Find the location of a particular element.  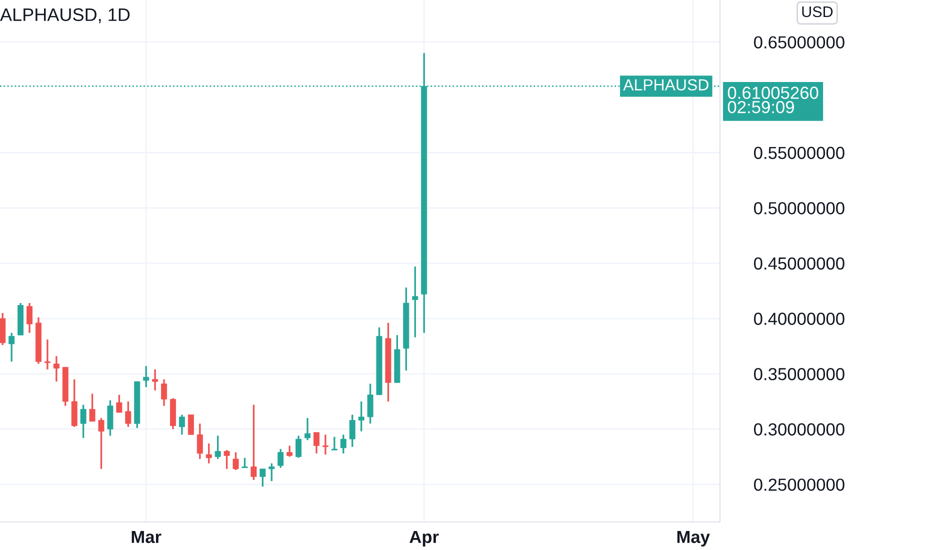

y-tick-label: 0.40000000 is located at coordinates (799, 318).